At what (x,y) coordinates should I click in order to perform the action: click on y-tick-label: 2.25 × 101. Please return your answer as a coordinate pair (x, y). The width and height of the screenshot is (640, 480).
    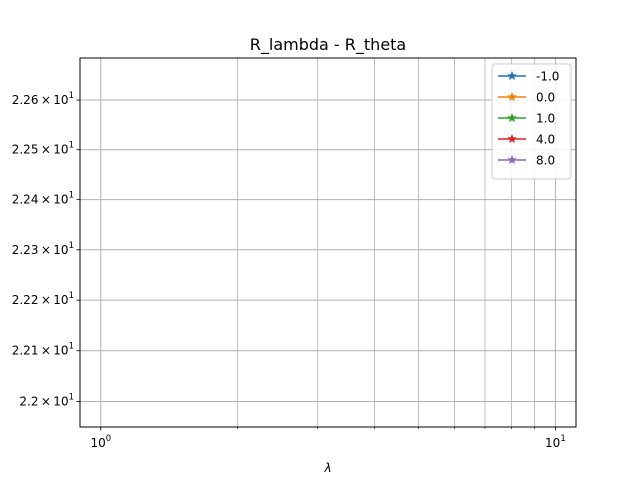
    Looking at the image, I should click on (43, 149).